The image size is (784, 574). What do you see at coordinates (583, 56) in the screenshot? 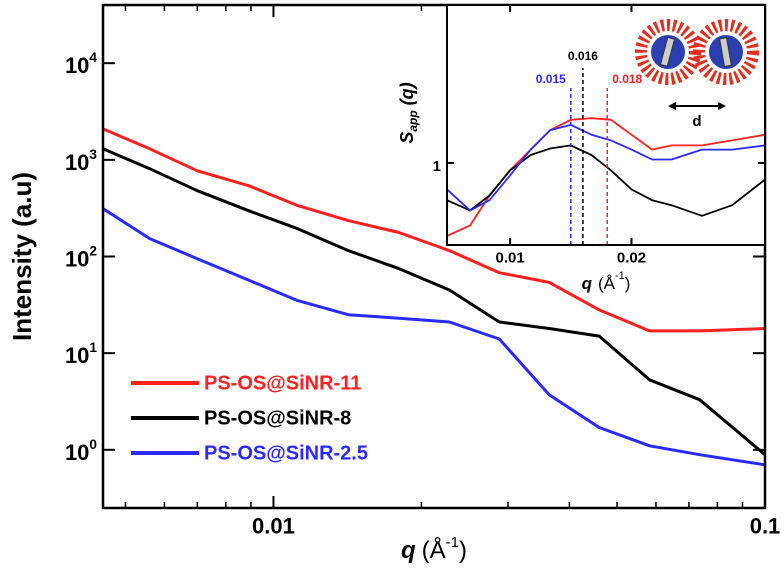
I see `peak-label: 0.016` at bounding box center [583, 56].